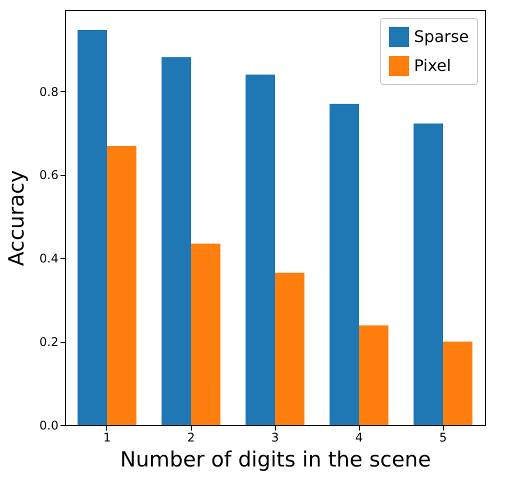  Describe the element at coordinates (48, 425) in the screenshot. I see `y-tick-label: 0.0` at that location.